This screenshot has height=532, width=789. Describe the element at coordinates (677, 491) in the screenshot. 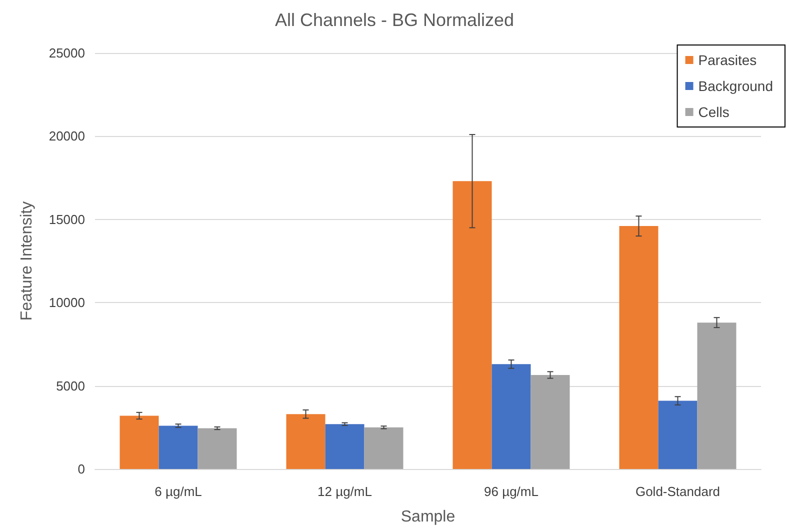

I see `x-tick-label: Gold-Standard` at that location.